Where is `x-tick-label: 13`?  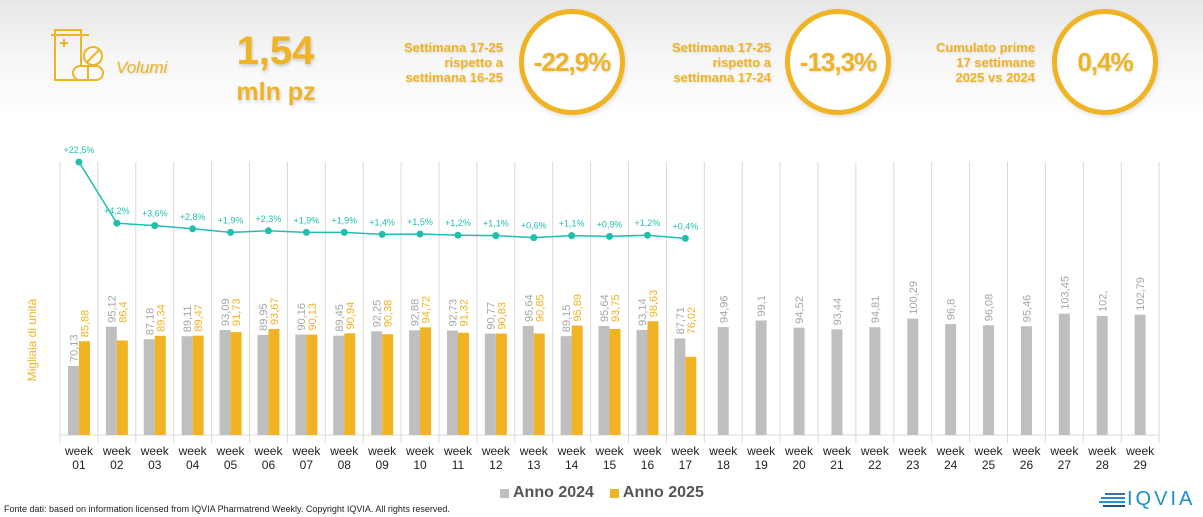
x-tick-label: 13 is located at coordinates (534, 465).